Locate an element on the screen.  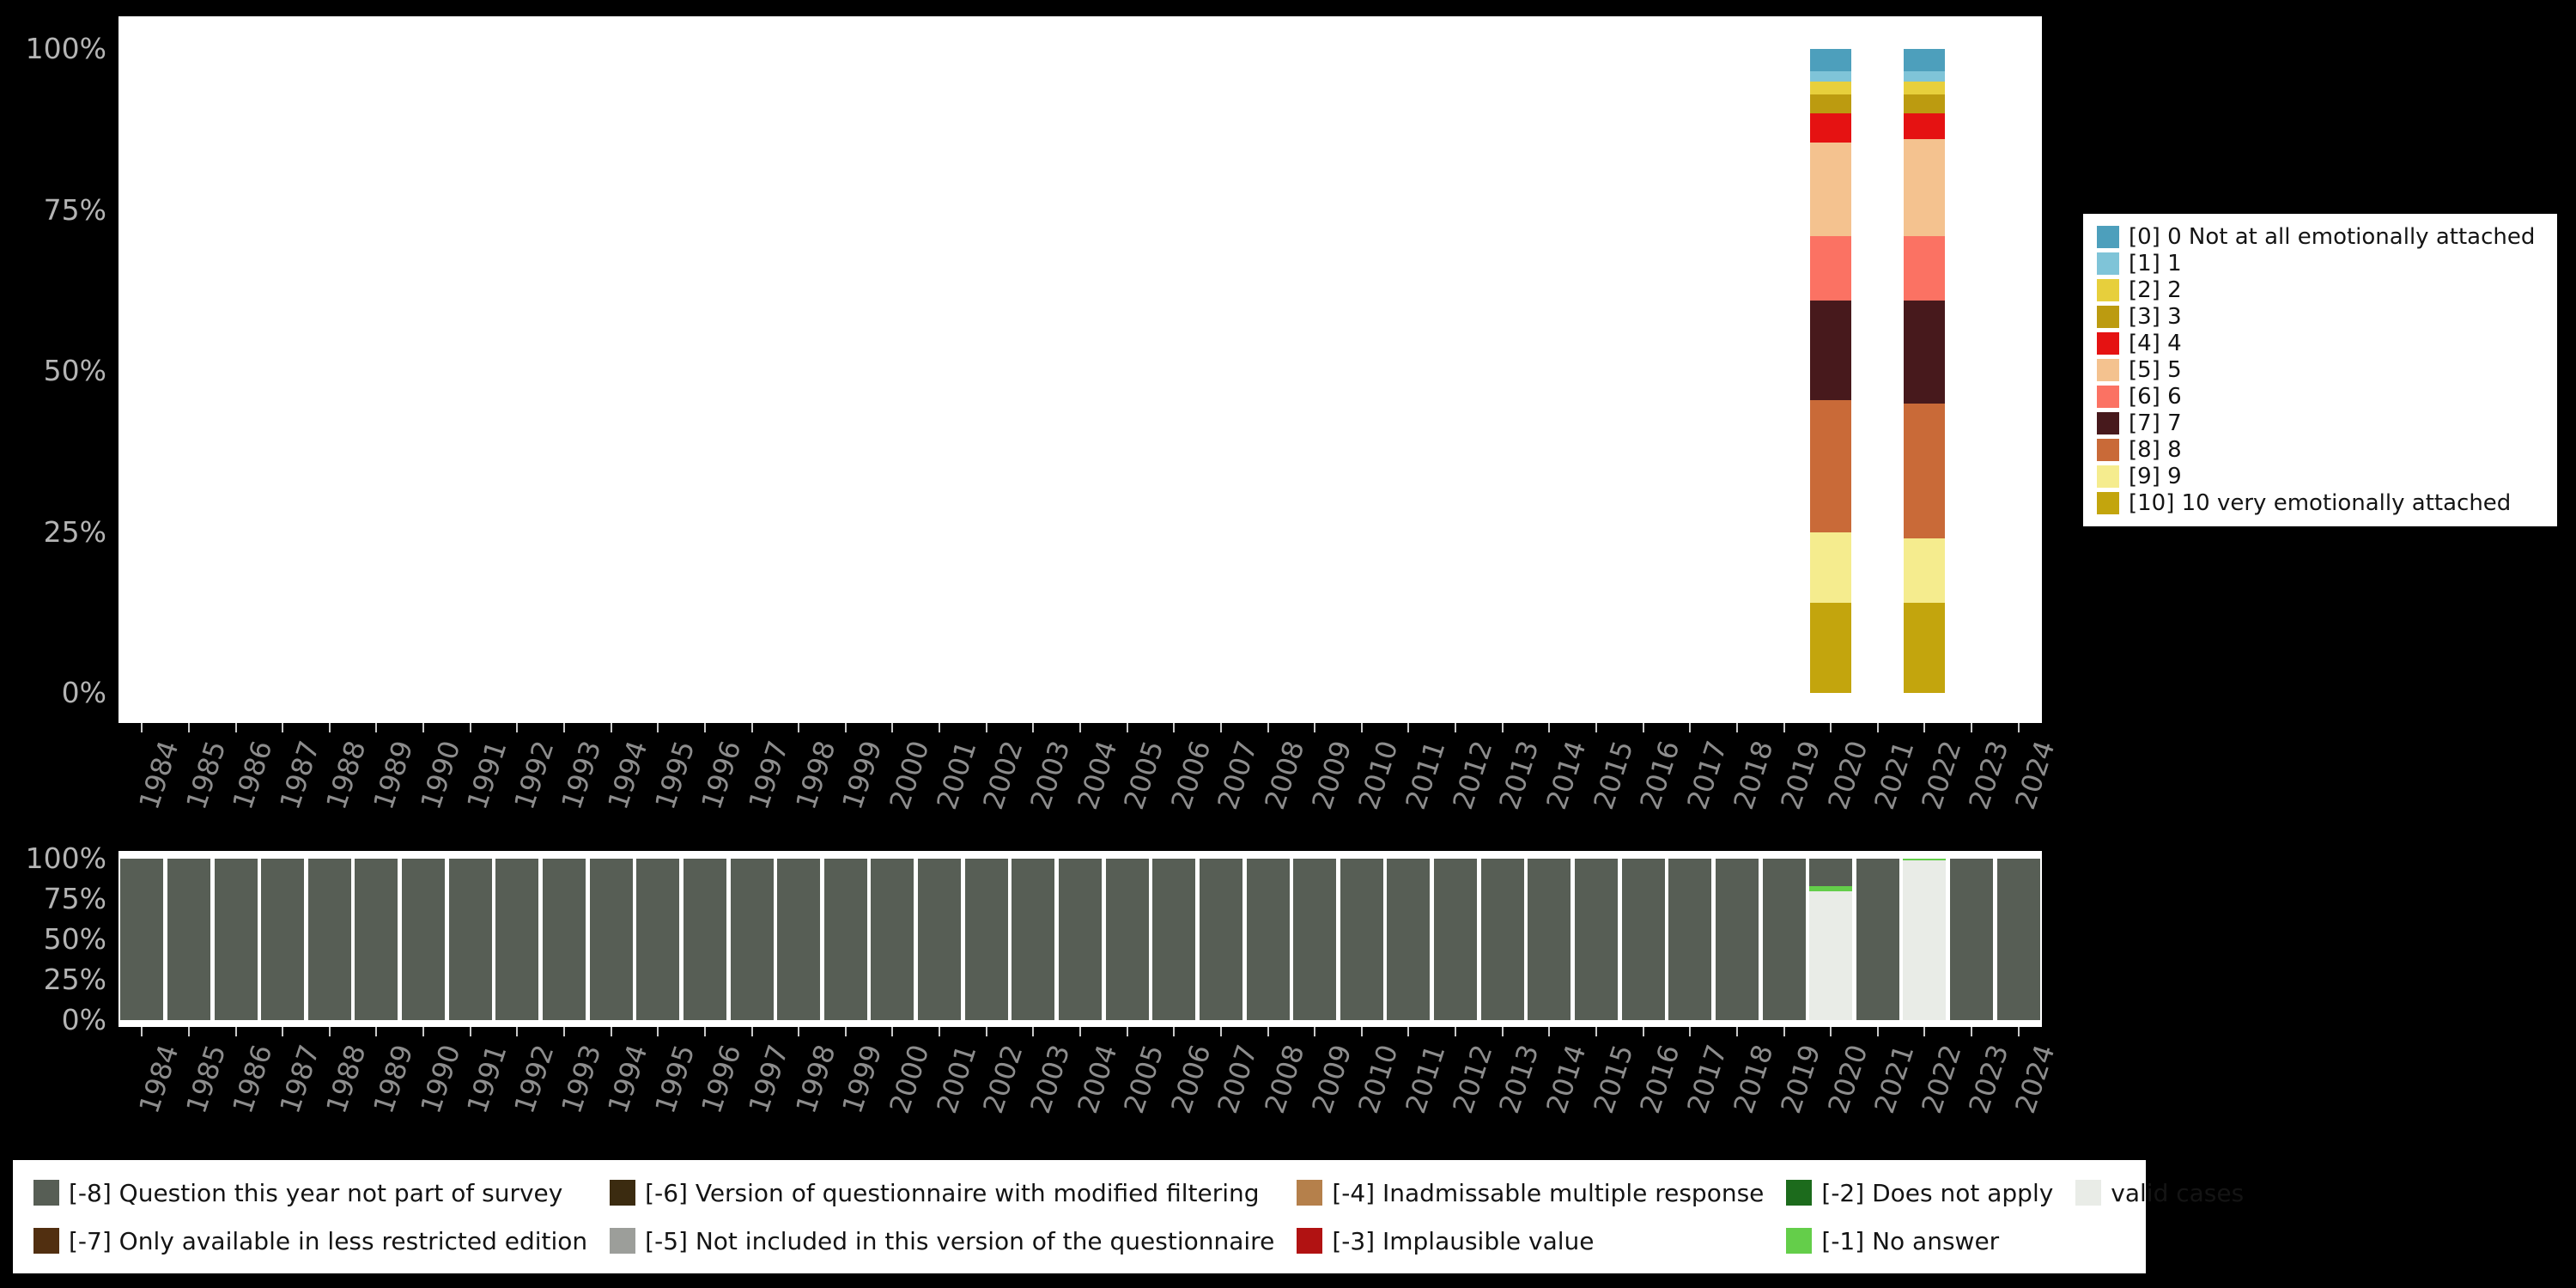
x-tick-label: 2012 is located at coordinates (1472, 1079).